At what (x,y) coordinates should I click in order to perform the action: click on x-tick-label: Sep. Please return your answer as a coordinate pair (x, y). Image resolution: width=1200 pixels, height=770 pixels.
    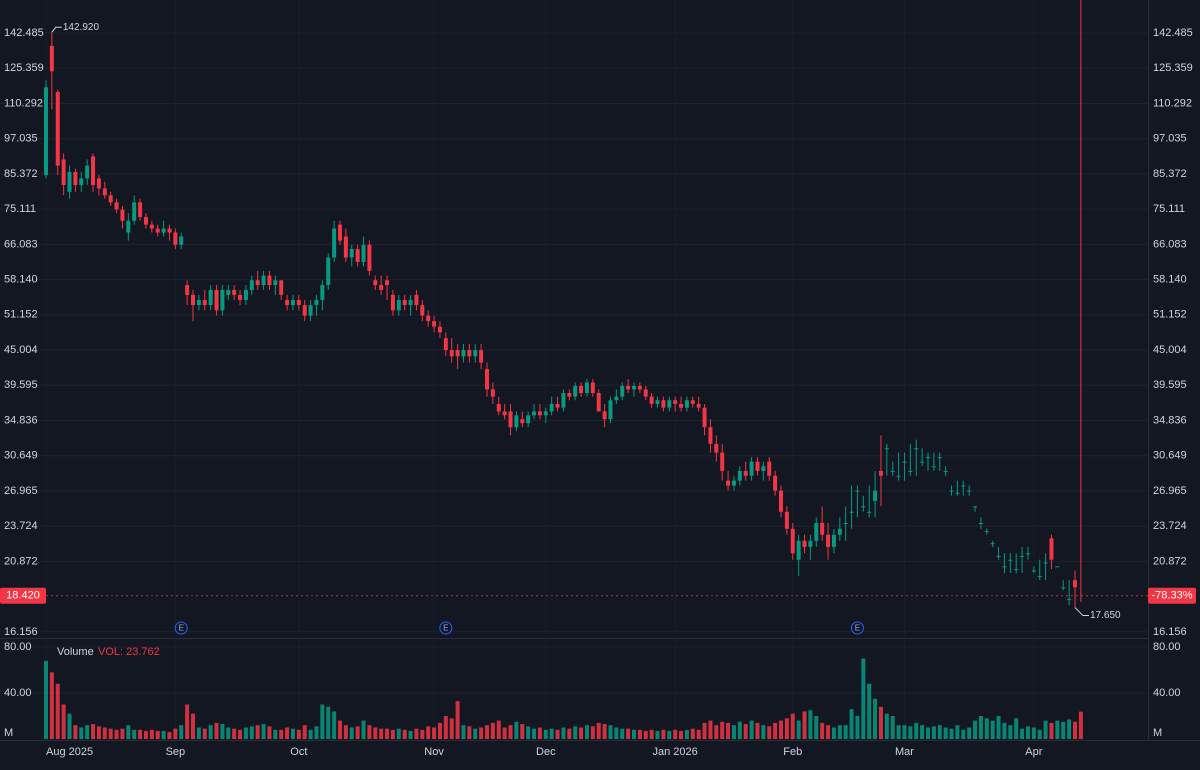
    Looking at the image, I should click on (176, 752).